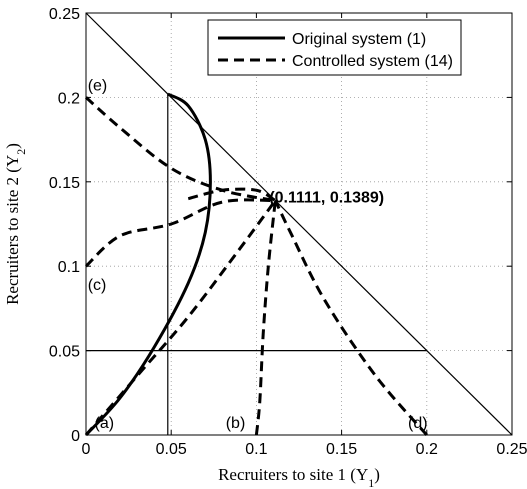 The width and height of the screenshot is (527, 489). What do you see at coordinates (427, 449) in the screenshot?
I see `x-tick-label: 0.2` at bounding box center [427, 449].